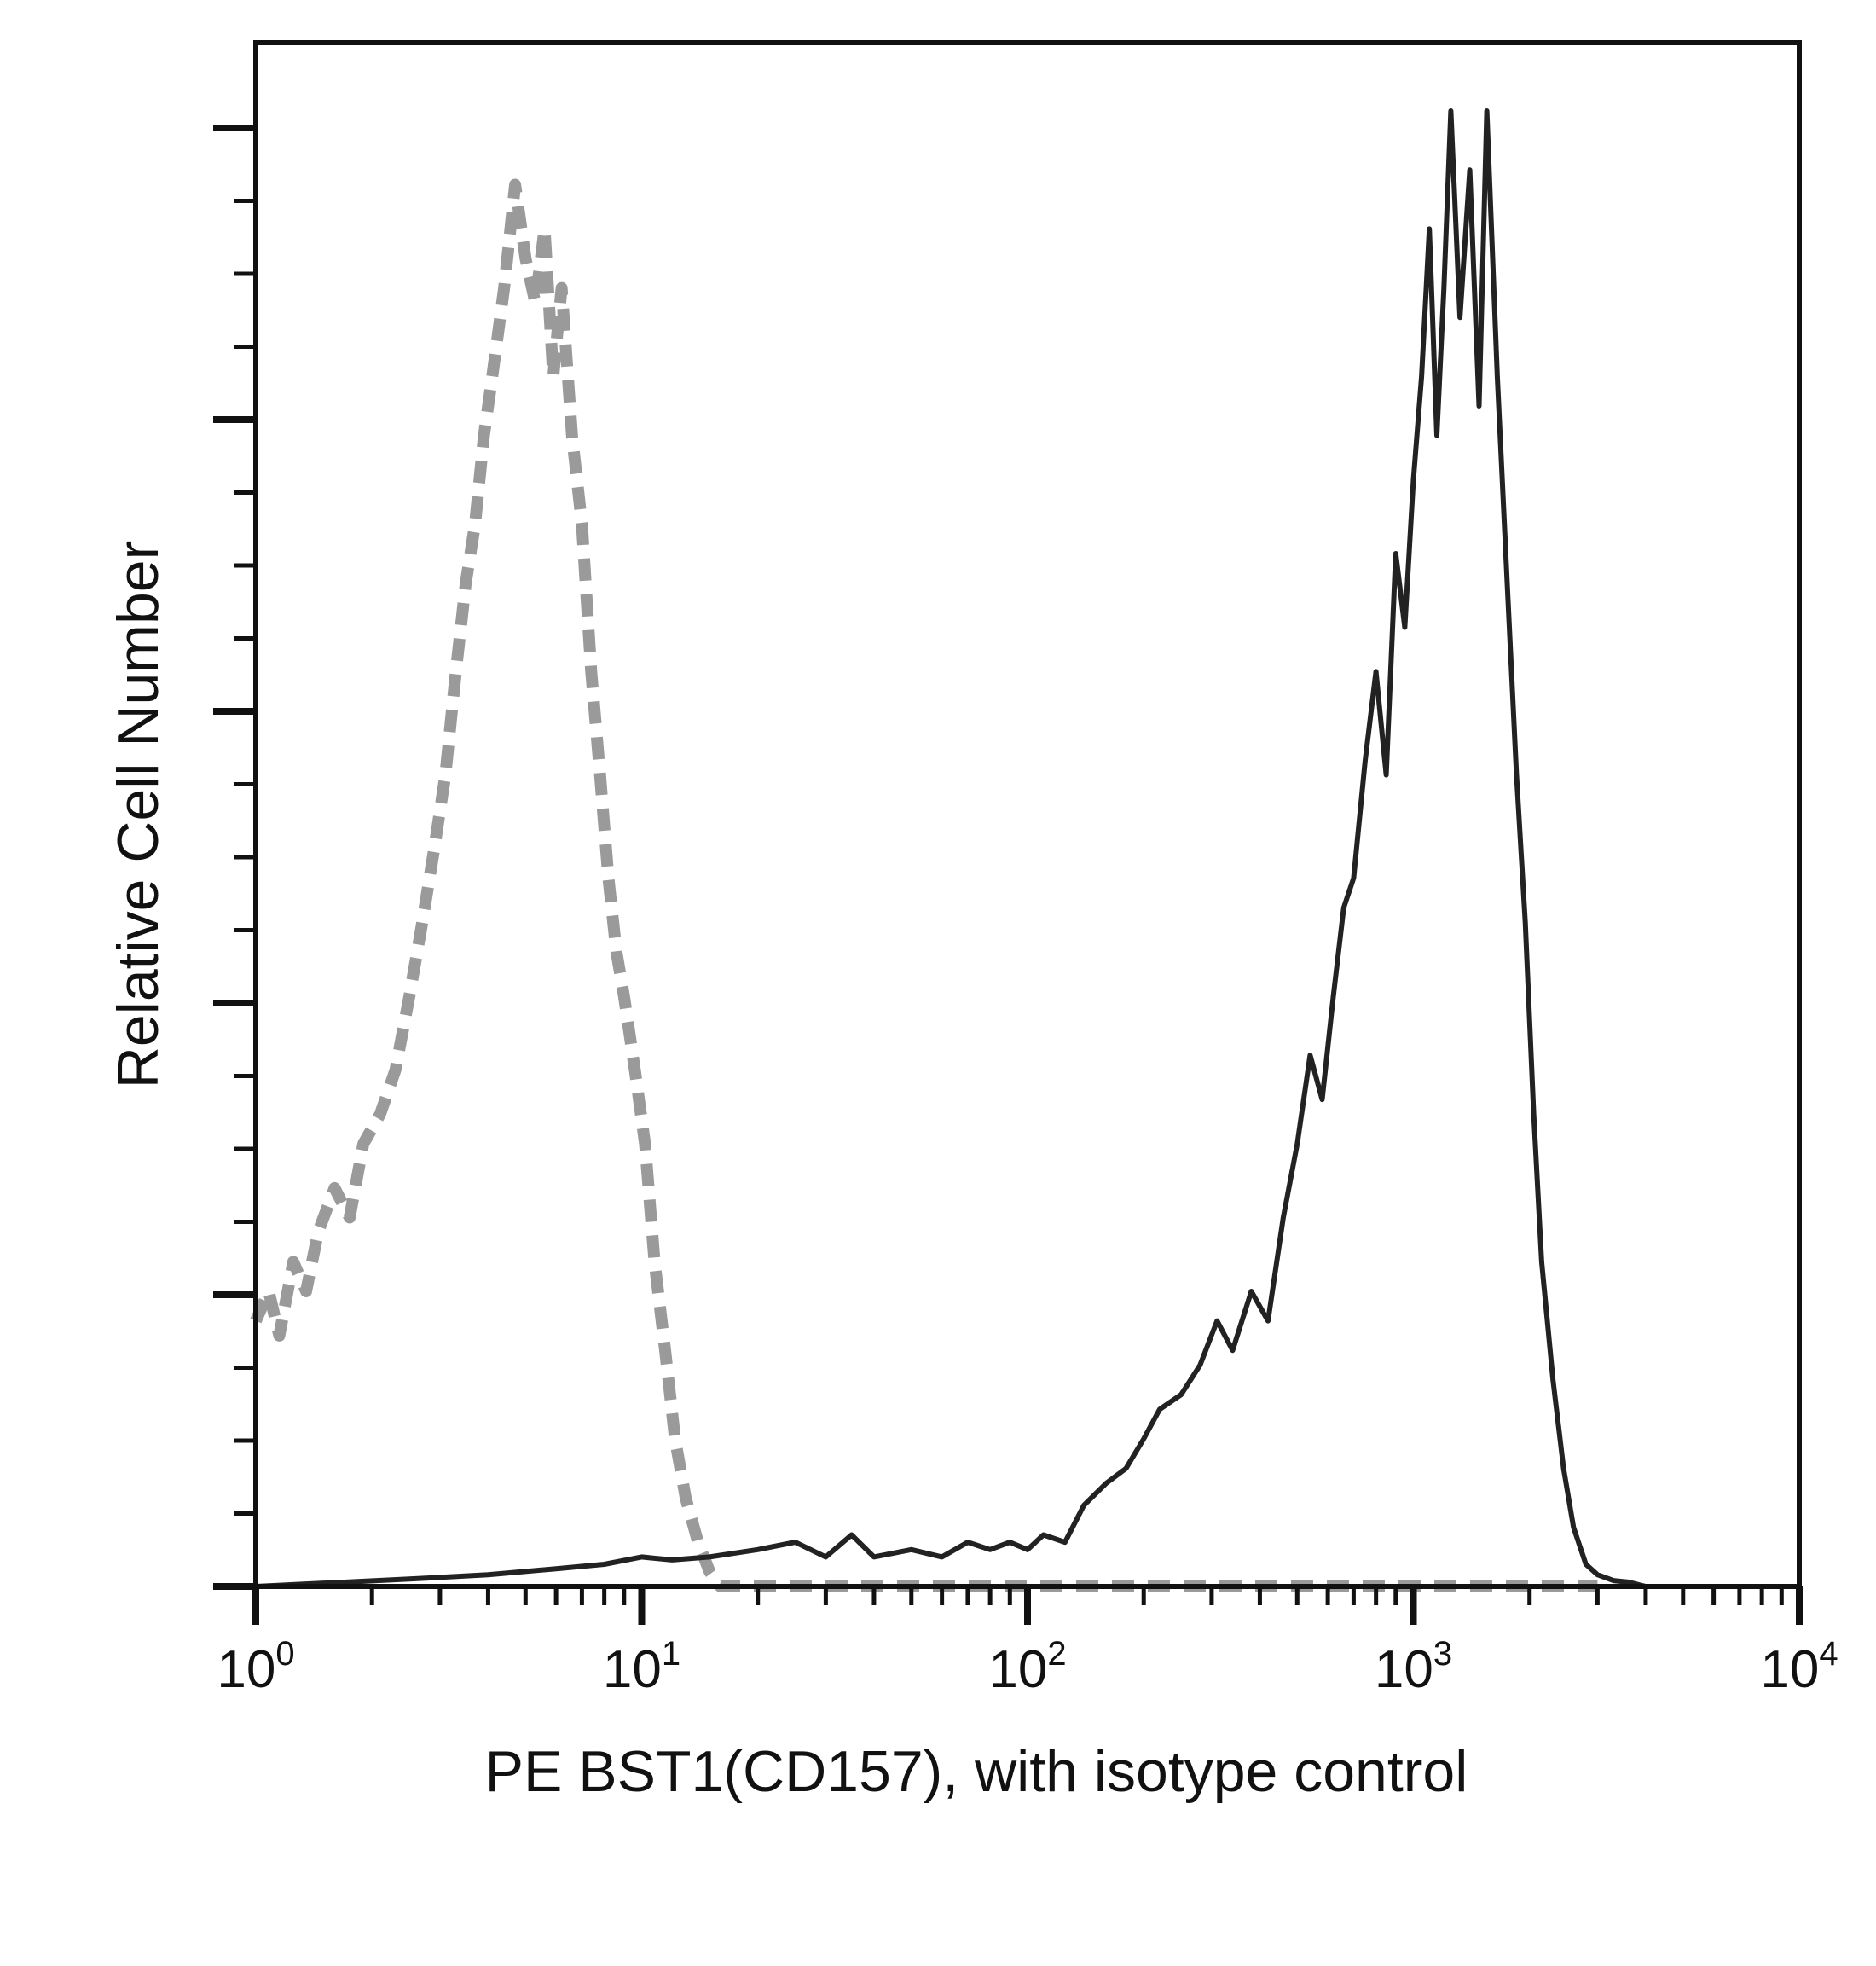  What do you see at coordinates (255, 1667) in the screenshot?
I see `x-tick-label: 10⁰` at bounding box center [255, 1667].